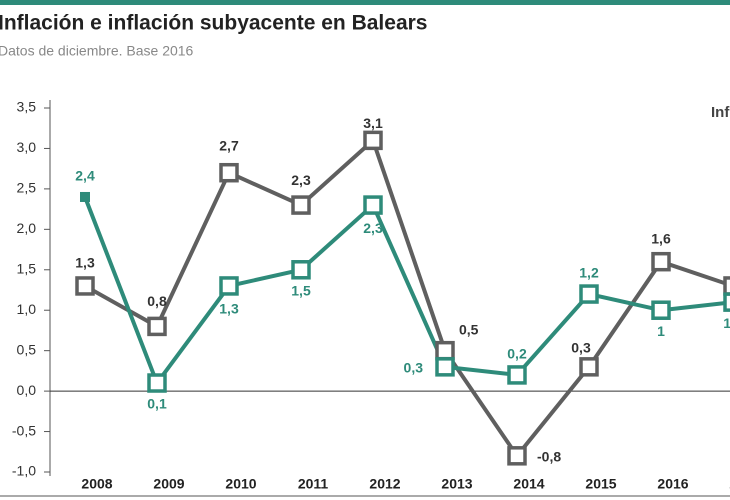 Image resolution: width=730 pixels, height=500 pixels. I want to click on y-tick-label: 1,0, so click(27, 309).